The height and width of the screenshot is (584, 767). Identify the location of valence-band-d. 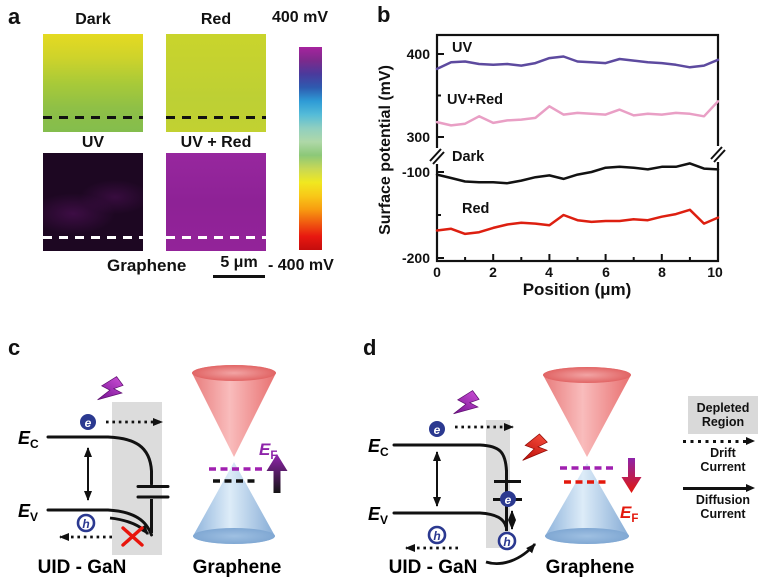
(450, 519).